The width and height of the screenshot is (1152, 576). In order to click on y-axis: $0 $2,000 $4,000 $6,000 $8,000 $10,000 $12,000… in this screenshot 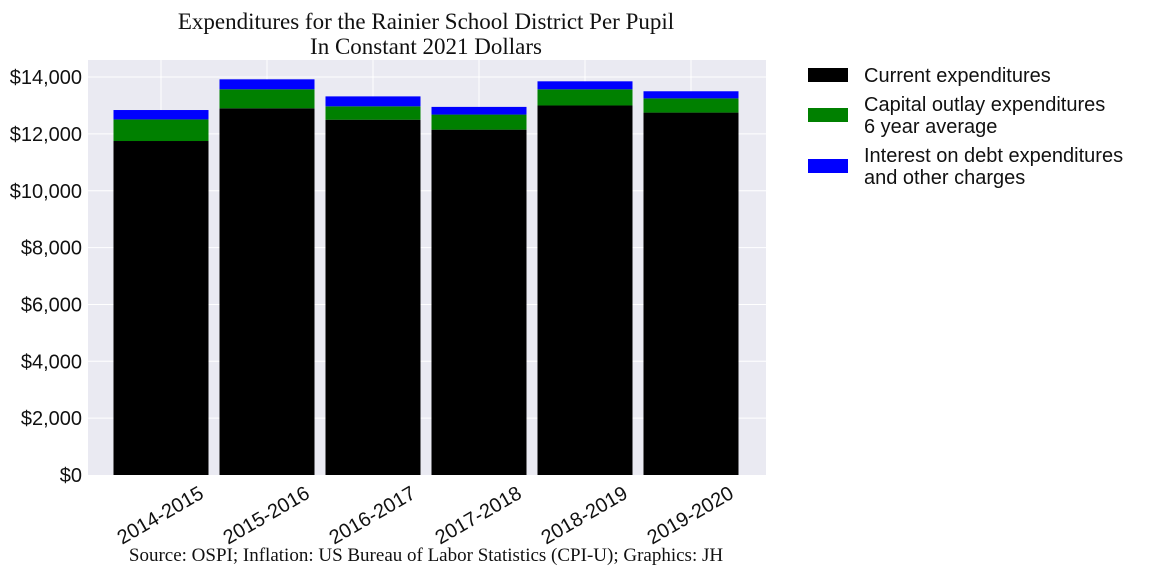, I will do `click(46, 277)`.